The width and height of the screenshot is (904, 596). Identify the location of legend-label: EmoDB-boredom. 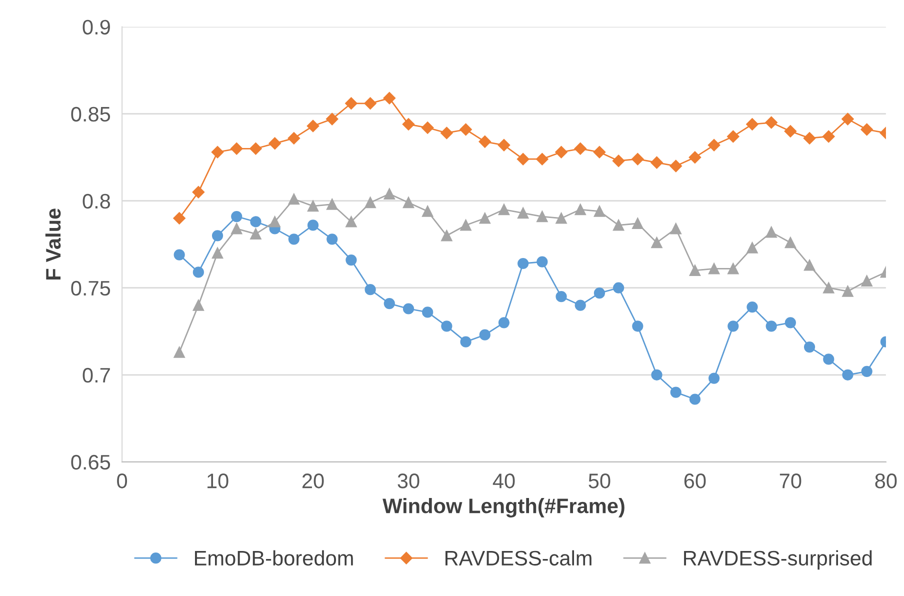
(274, 558).